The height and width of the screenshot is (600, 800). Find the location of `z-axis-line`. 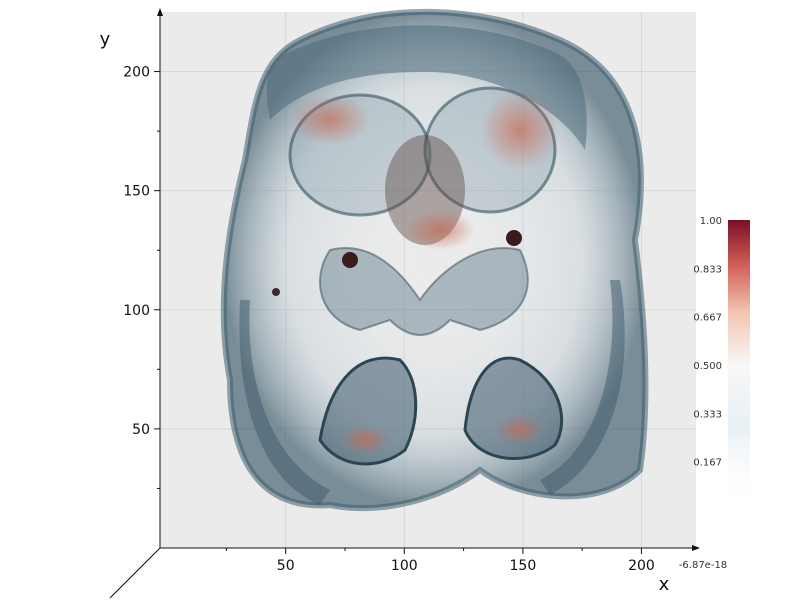

z-axis-line is located at coordinates (135, 573).